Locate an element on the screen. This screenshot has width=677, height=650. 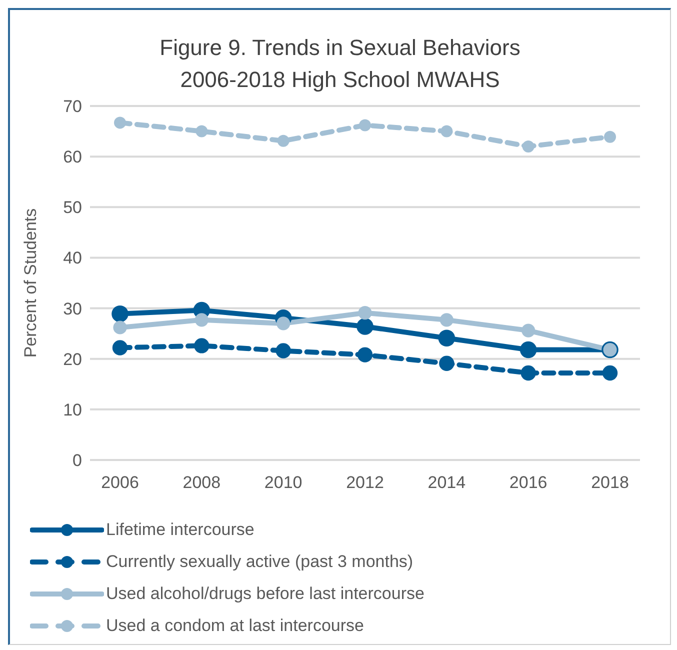
y-tick-label: 20 is located at coordinates (72, 359).